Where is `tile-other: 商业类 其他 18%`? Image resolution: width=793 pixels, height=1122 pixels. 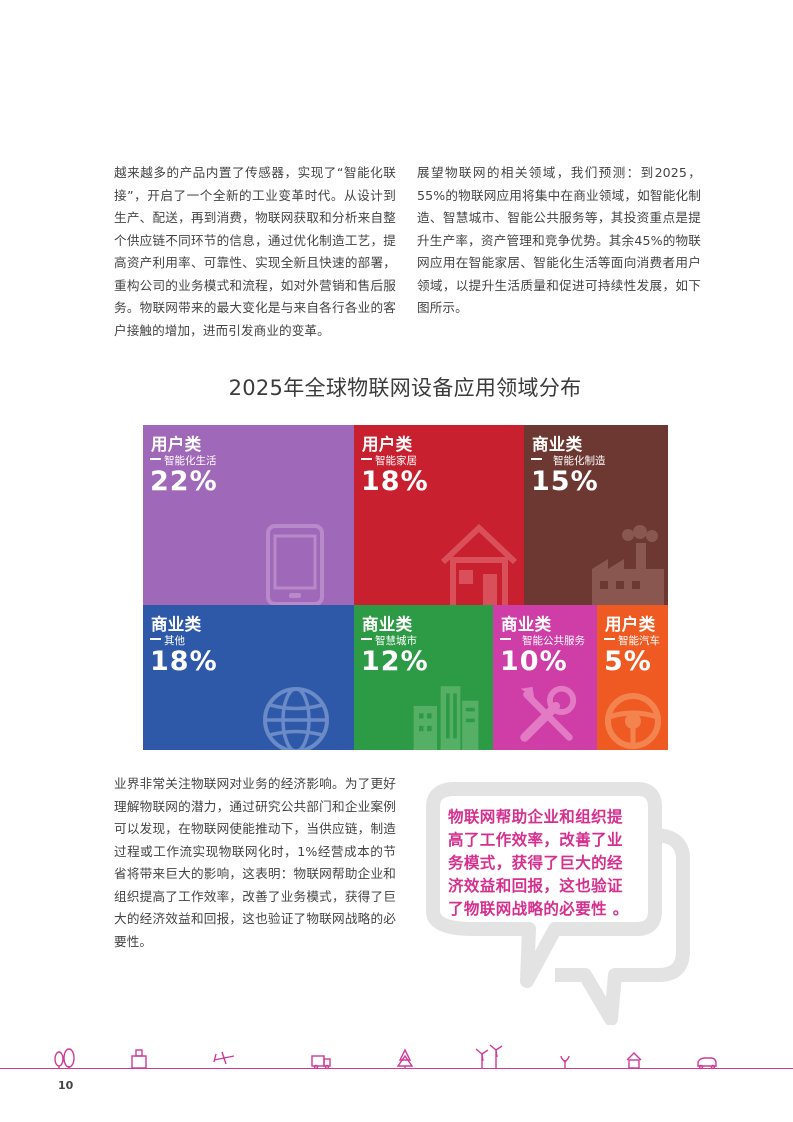 tile-other: 商业类 其他 18% is located at coordinates (248, 677).